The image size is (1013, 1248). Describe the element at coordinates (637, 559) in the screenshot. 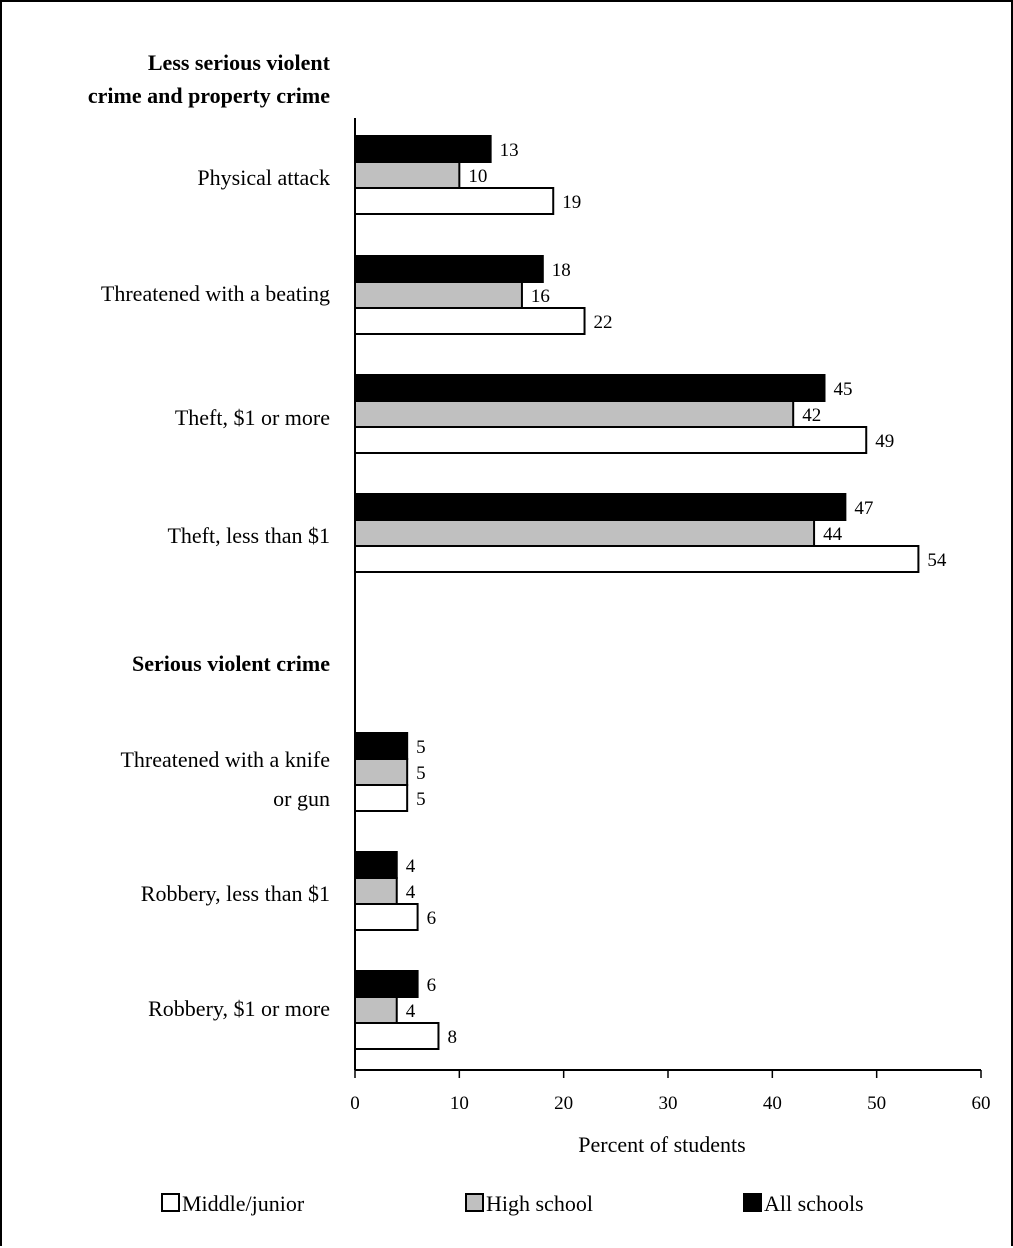

I see `bar-theft-less-than-1-middle` at that location.